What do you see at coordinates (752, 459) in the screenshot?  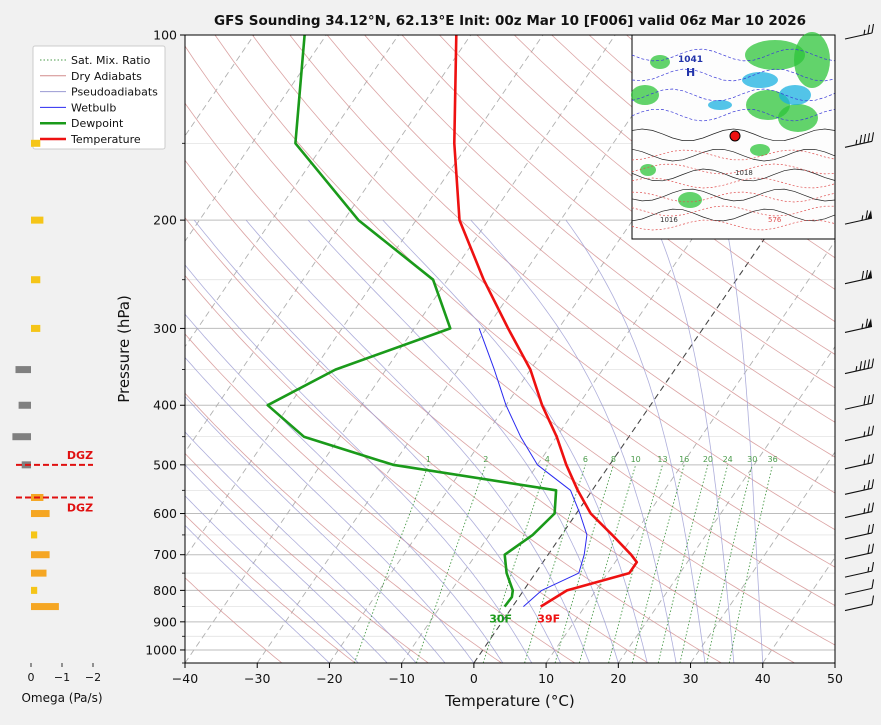 I see `mixing-ratio-label: 30` at bounding box center [752, 459].